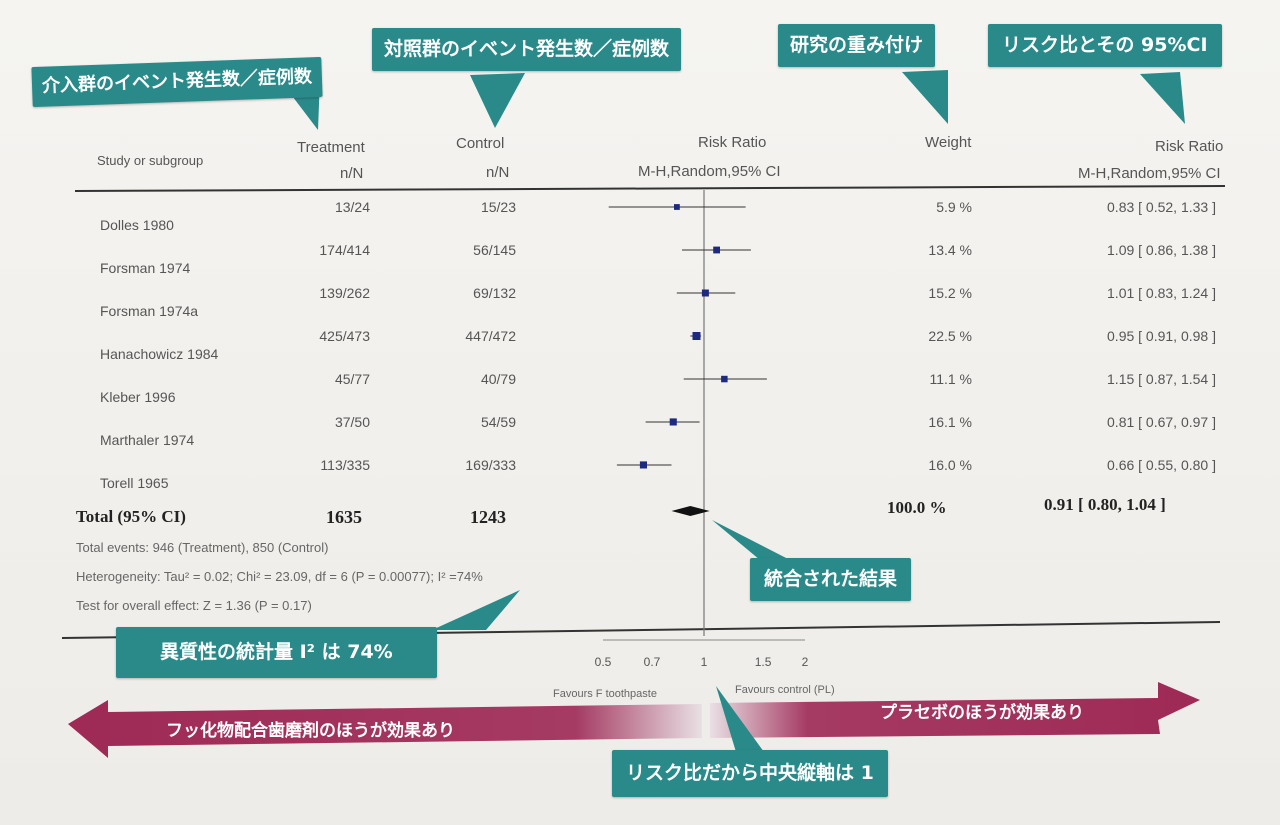 Image resolution: width=1280 pixels, height=825 pixels. I want to click on forest-marks, so click(687, 360).